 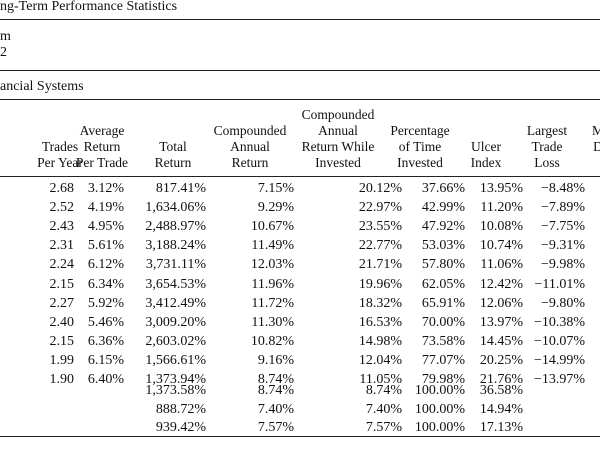 I want to click on cell-compounded-annual-return: 7.15%, so click(x=275, y=188).